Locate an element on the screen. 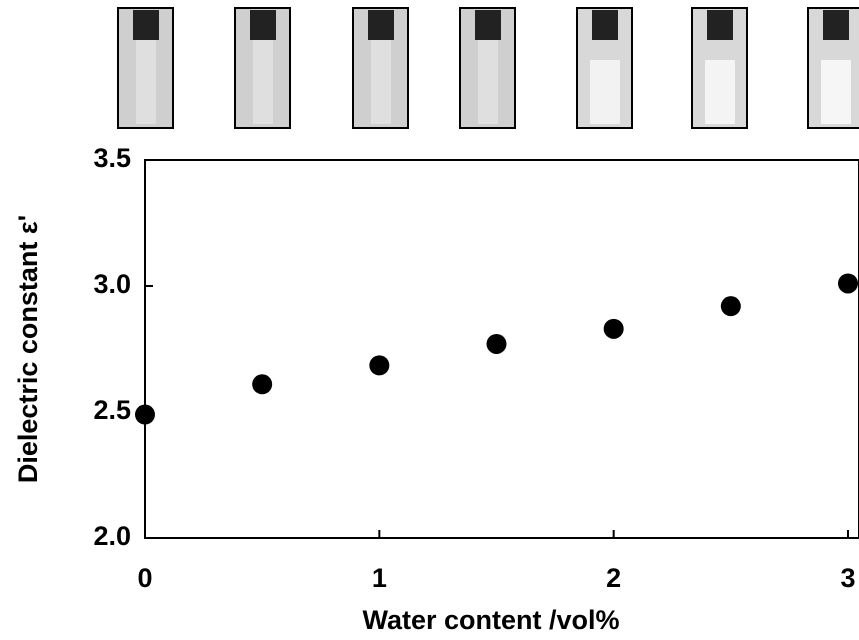 This screenshot has height=640, width=859. y-axis-label: Dielectric constant ε' is located at coordinates (28, 349).